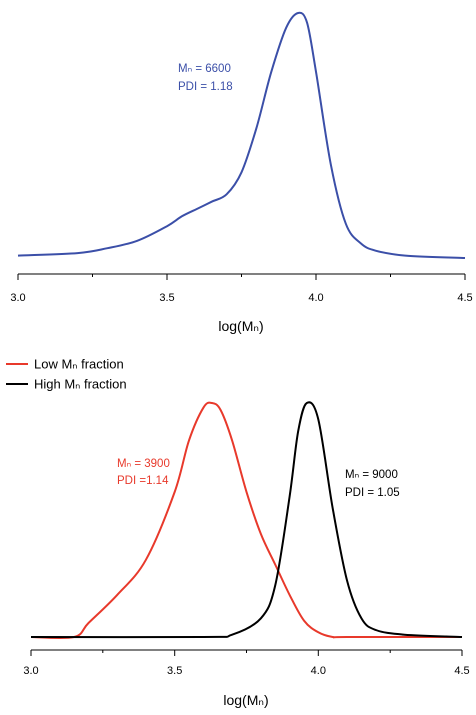 This screenshot has width=476, height=715. What do you see at coordinates (17, 298) in the screenshot?
I see `top-x-tick-label: 3.0` at bounding box center [17, 298].